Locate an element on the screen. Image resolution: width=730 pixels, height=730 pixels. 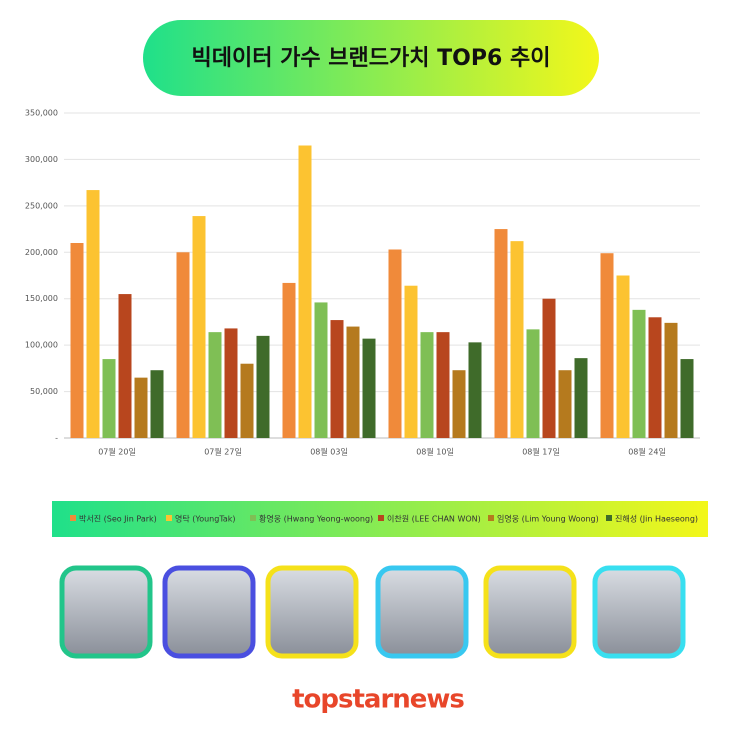
x-tick-label: 07월 20일 is located at coordinates (117, 452).